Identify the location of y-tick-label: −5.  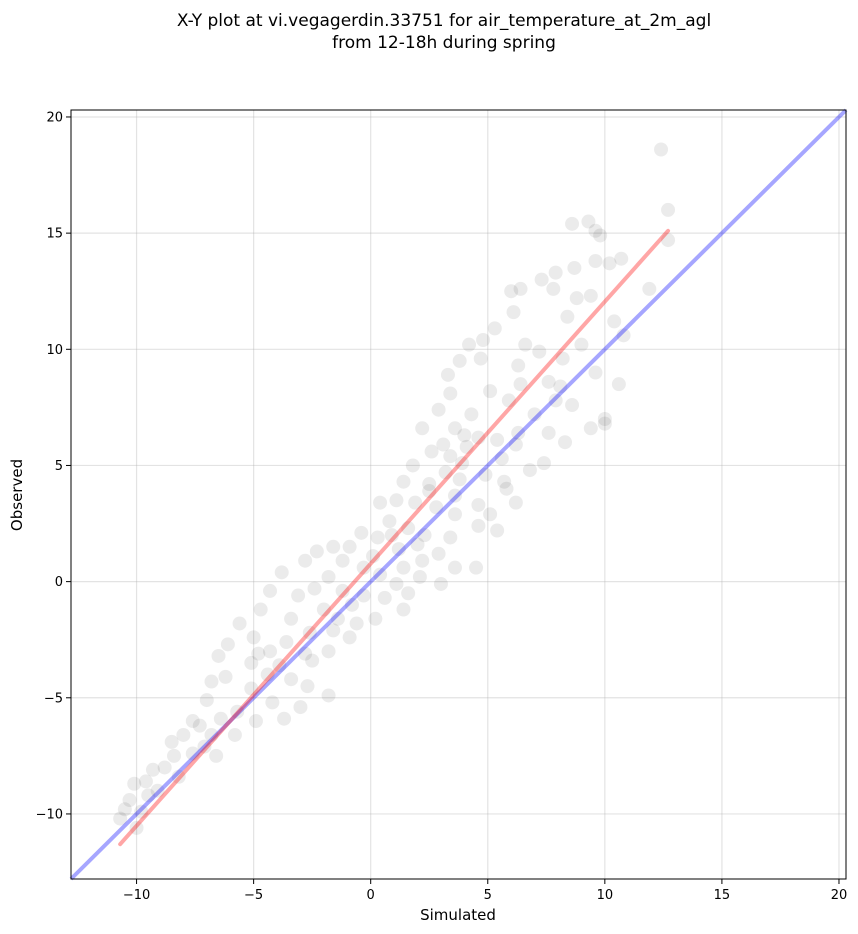
(53, 698).